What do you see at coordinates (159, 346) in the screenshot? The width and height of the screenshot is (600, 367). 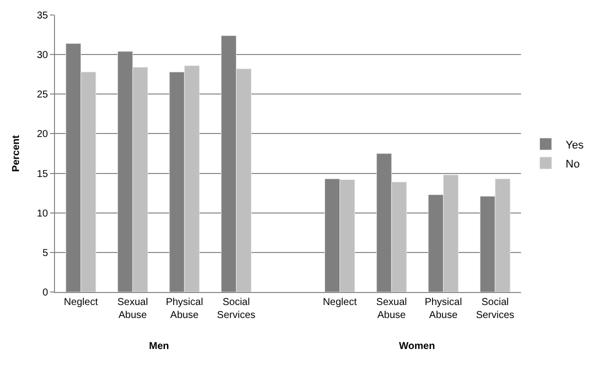 I see `text: Men` at bounding box center [159, 346].